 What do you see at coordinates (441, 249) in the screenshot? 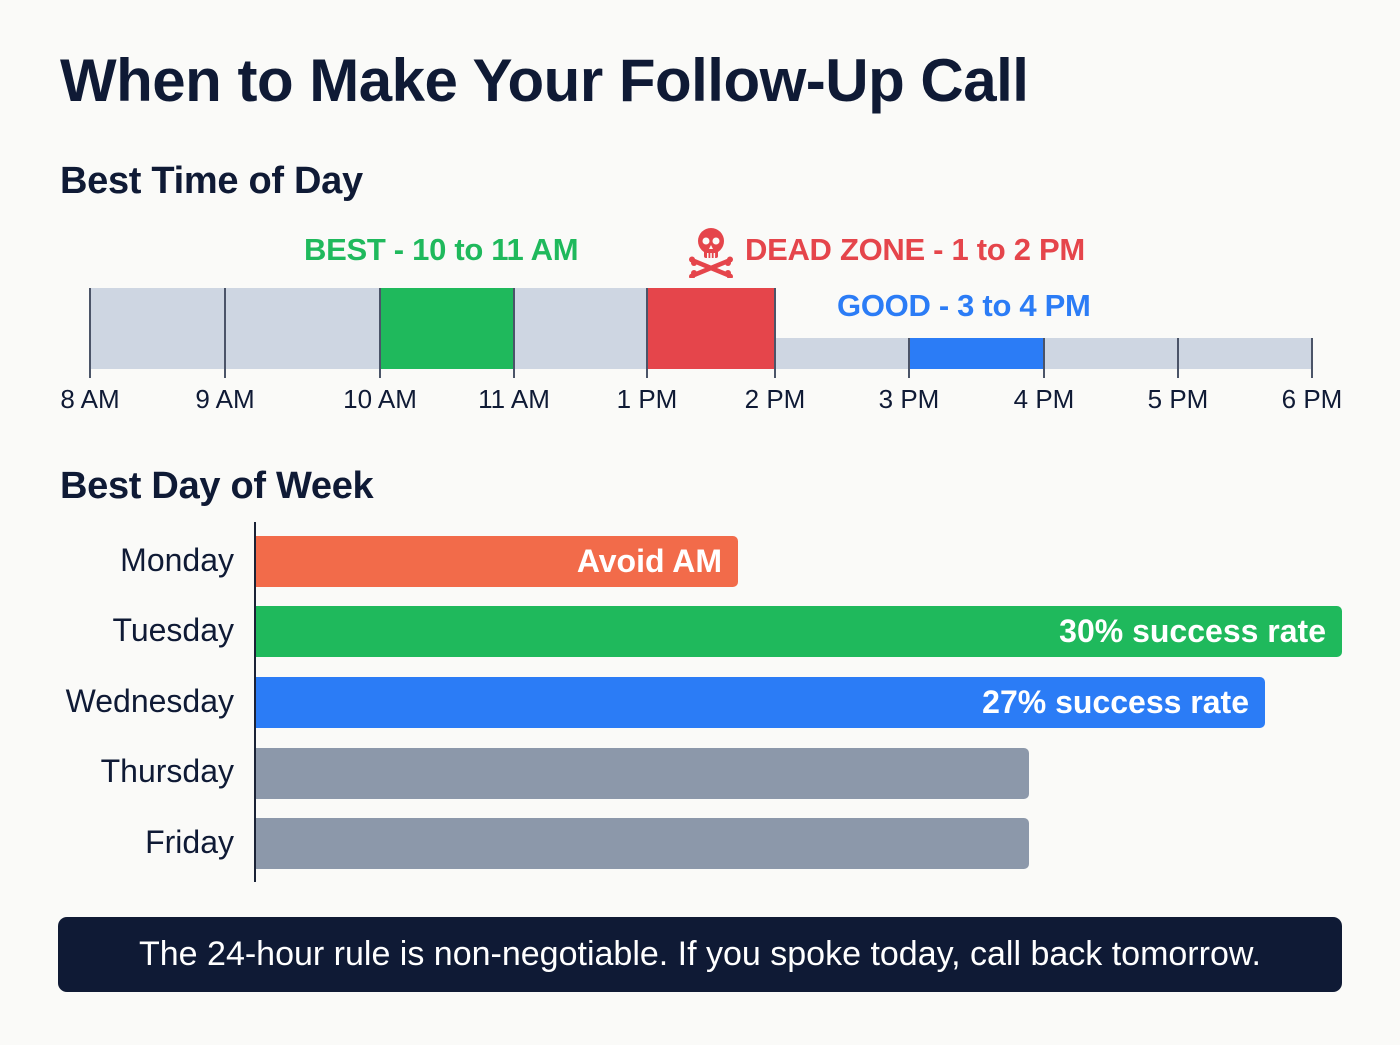
I see `best-zone-label: BEST - 10 to 11 AM` at bounding box center [441, 249].